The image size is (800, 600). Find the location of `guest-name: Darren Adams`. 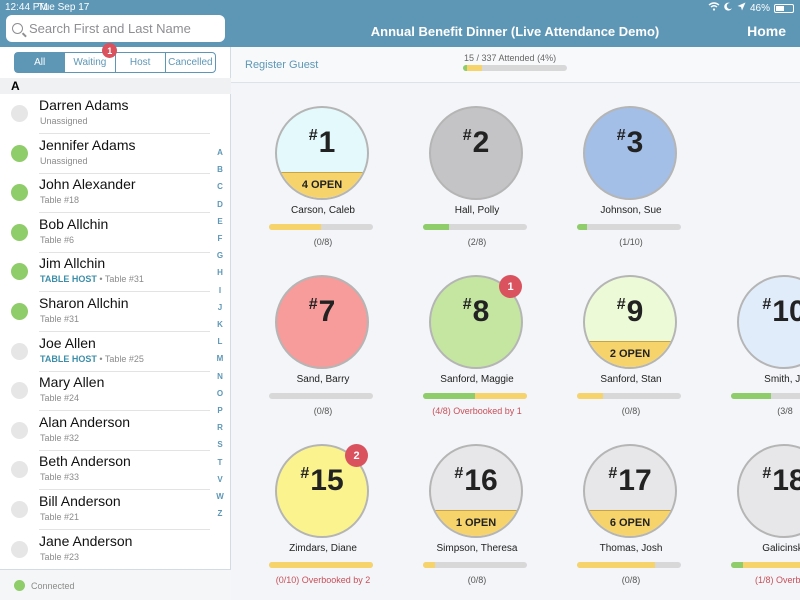

guest-name: Darren Adams is located at coordinates (84, 105).